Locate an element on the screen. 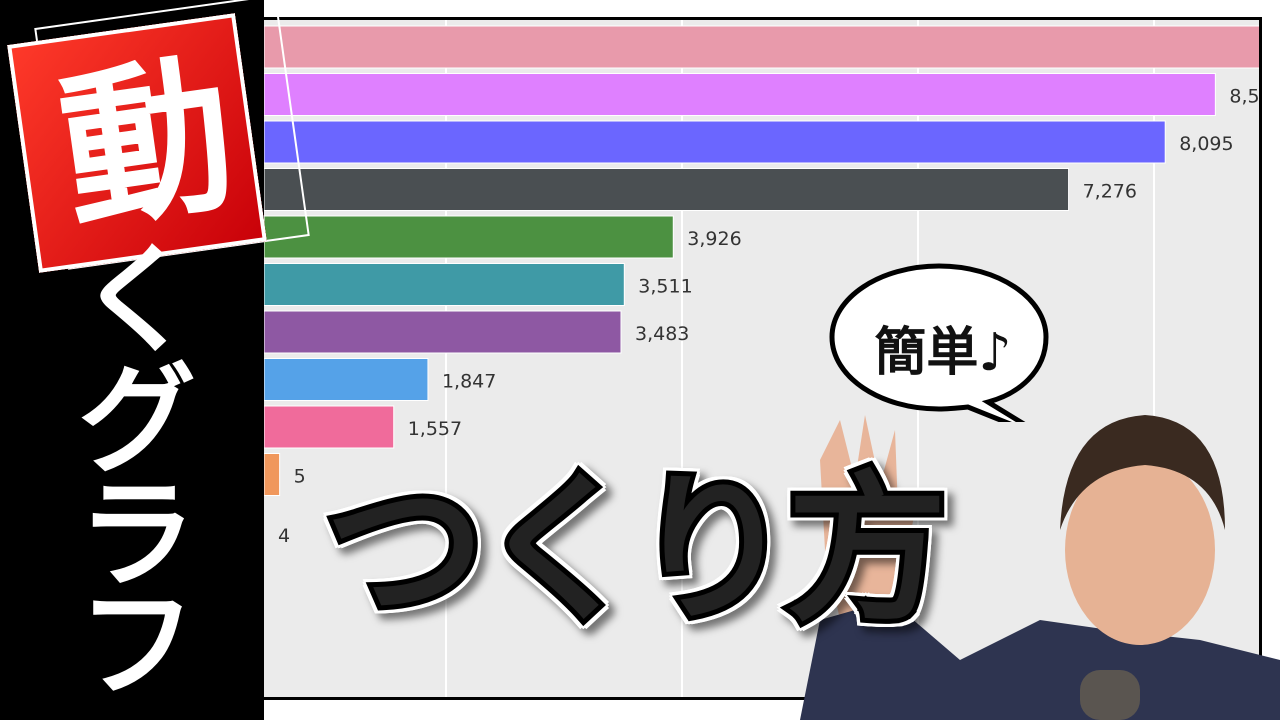 The height and width of the screenshot is (720, 1280). data-label: 3,483 is located at coordinates (662, 334).